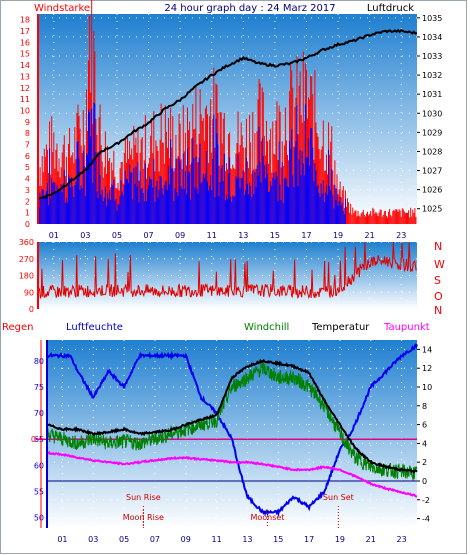 Image resolution: width=470 pixels, height=555 pixels. Describe the element at coordinates (39, 361) in the screenshot. I see `humidity-tick-label: 80` at that location.